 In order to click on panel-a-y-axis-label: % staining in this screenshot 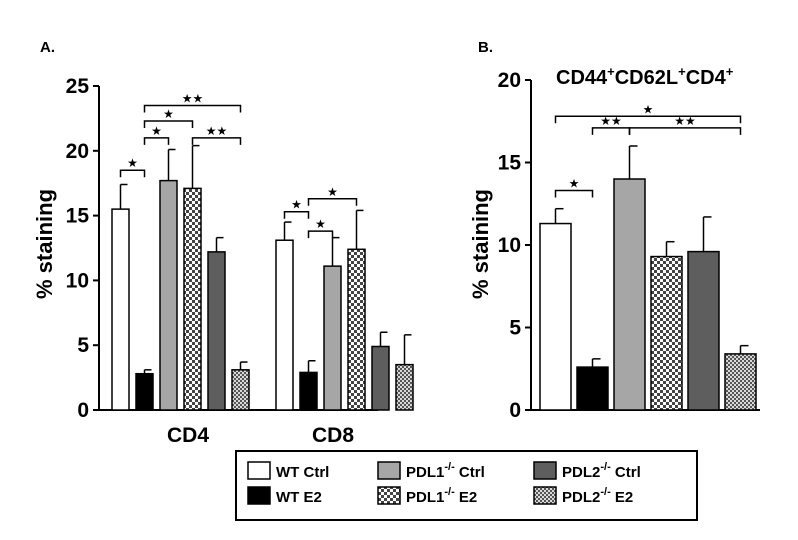, I will do `click(44, 244)`.